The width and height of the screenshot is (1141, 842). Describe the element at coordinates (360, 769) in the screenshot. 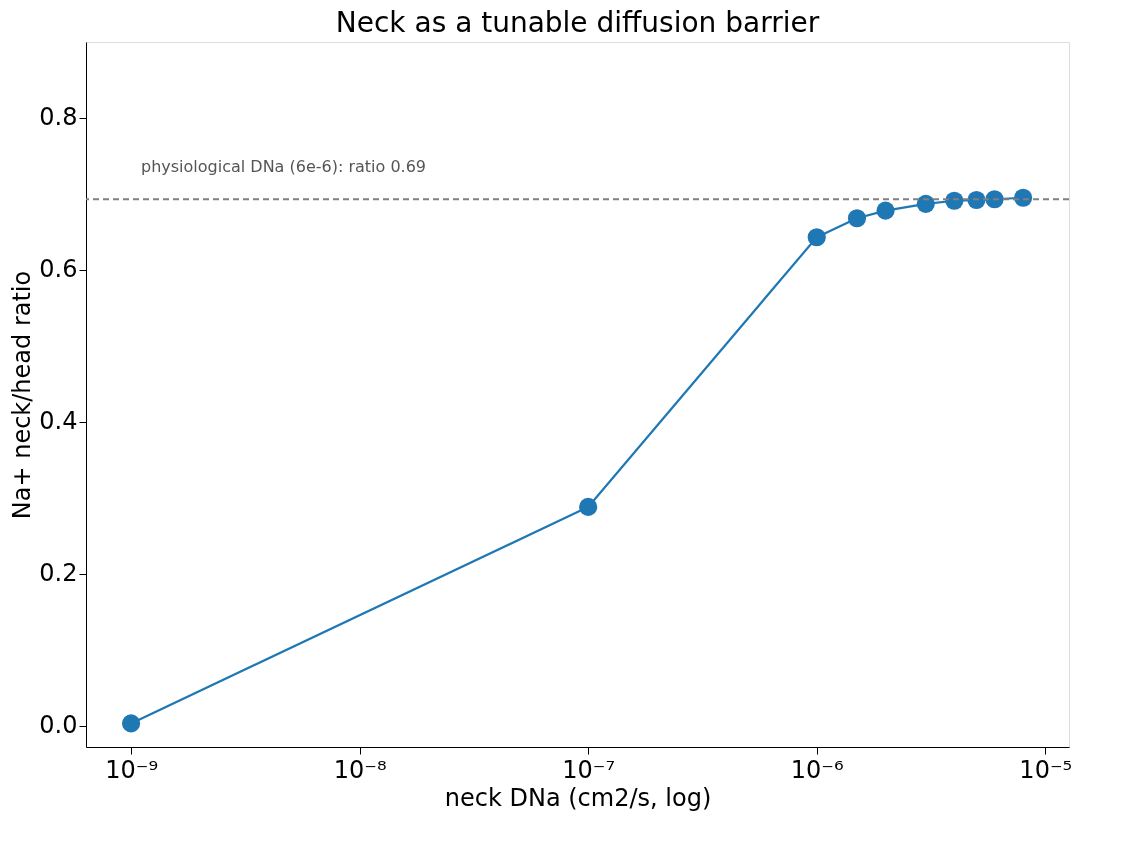

I see `x-tick-label: 10⁻⁸` at that location.